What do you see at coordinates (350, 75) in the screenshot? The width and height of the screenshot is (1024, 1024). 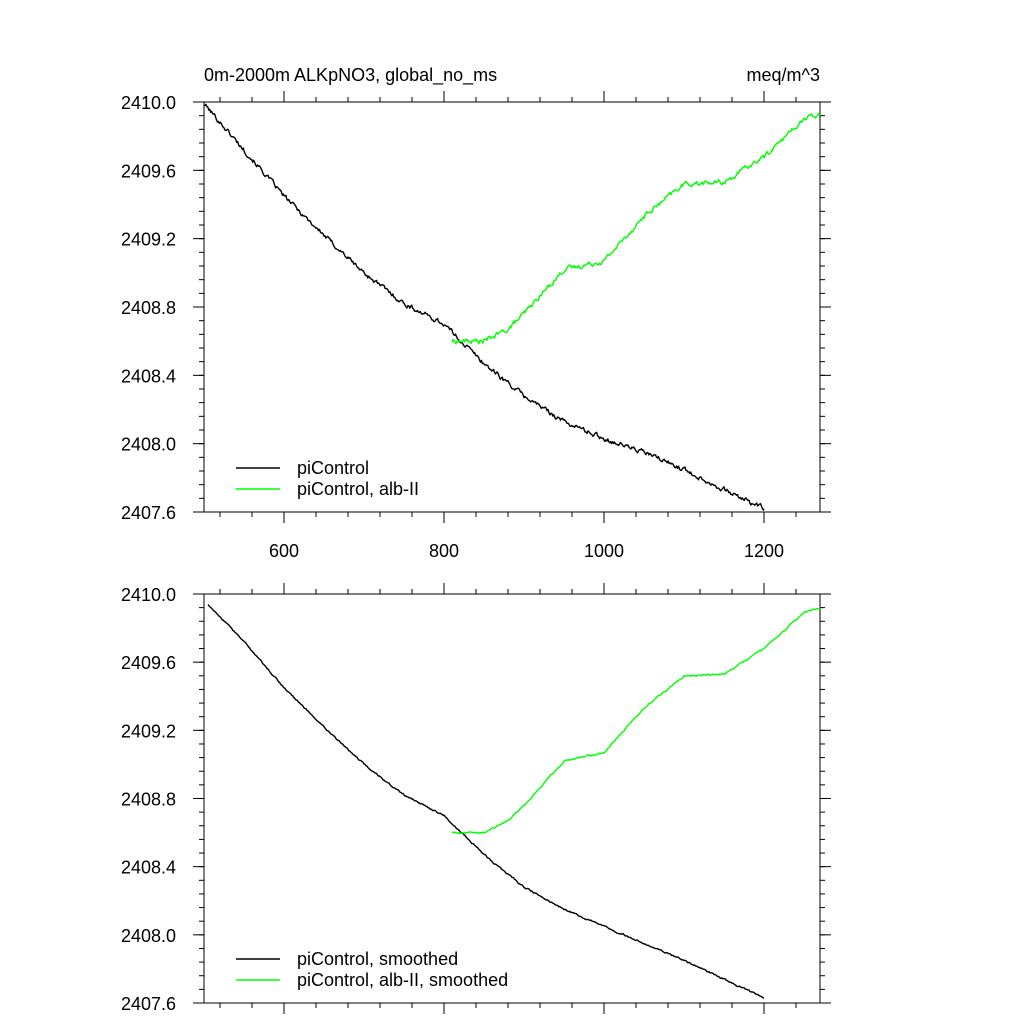 I see `chart-title-left: 0m-2000m ALKpNO3, global_no_ms` at bounding box center [350, 75].